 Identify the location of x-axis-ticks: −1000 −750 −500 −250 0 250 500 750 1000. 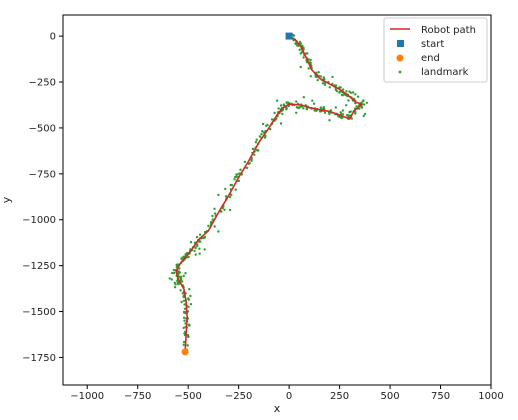
(287, 393).